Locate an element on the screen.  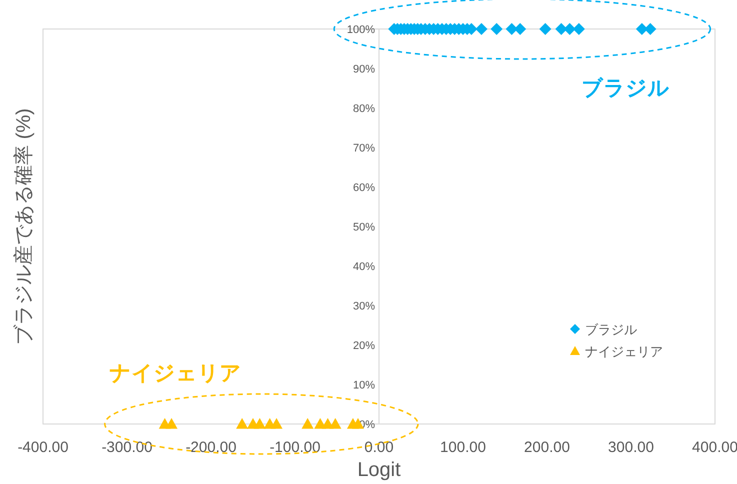
legend-label: ブラジル is located at coordinates (611, 329).